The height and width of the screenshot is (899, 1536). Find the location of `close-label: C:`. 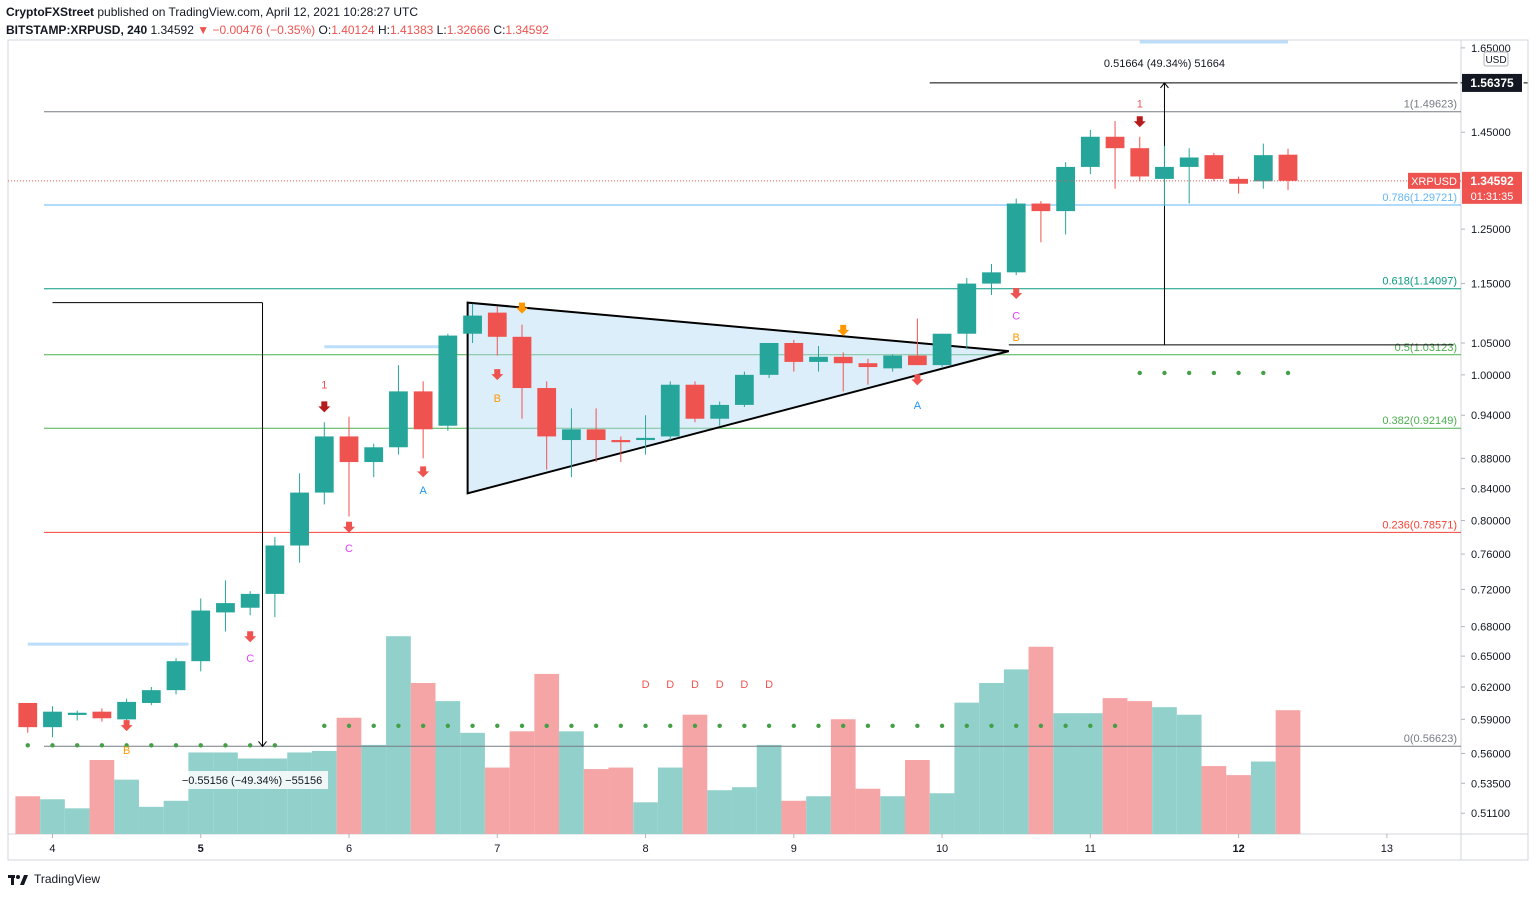

close-label: C: is located at coordinates (499, 30).